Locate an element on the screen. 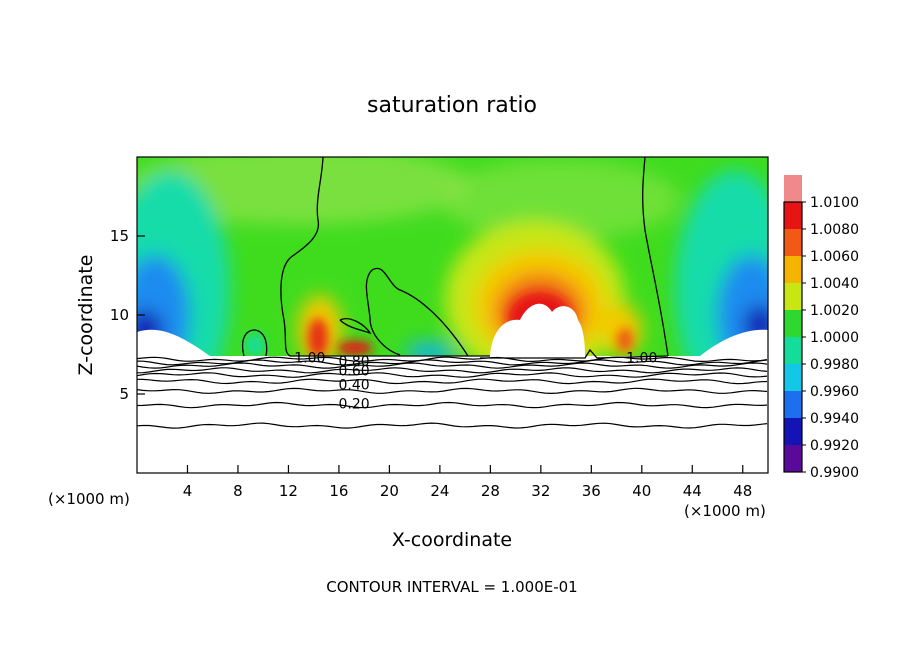  contour-label: 0.60 is located at coordinates (353, 371).